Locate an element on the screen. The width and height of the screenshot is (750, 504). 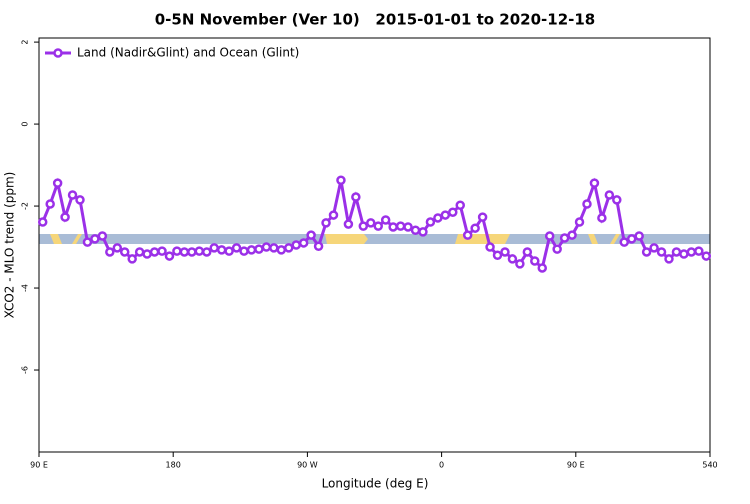
y-tick-label: 2 is located at coordinates (25, 42).